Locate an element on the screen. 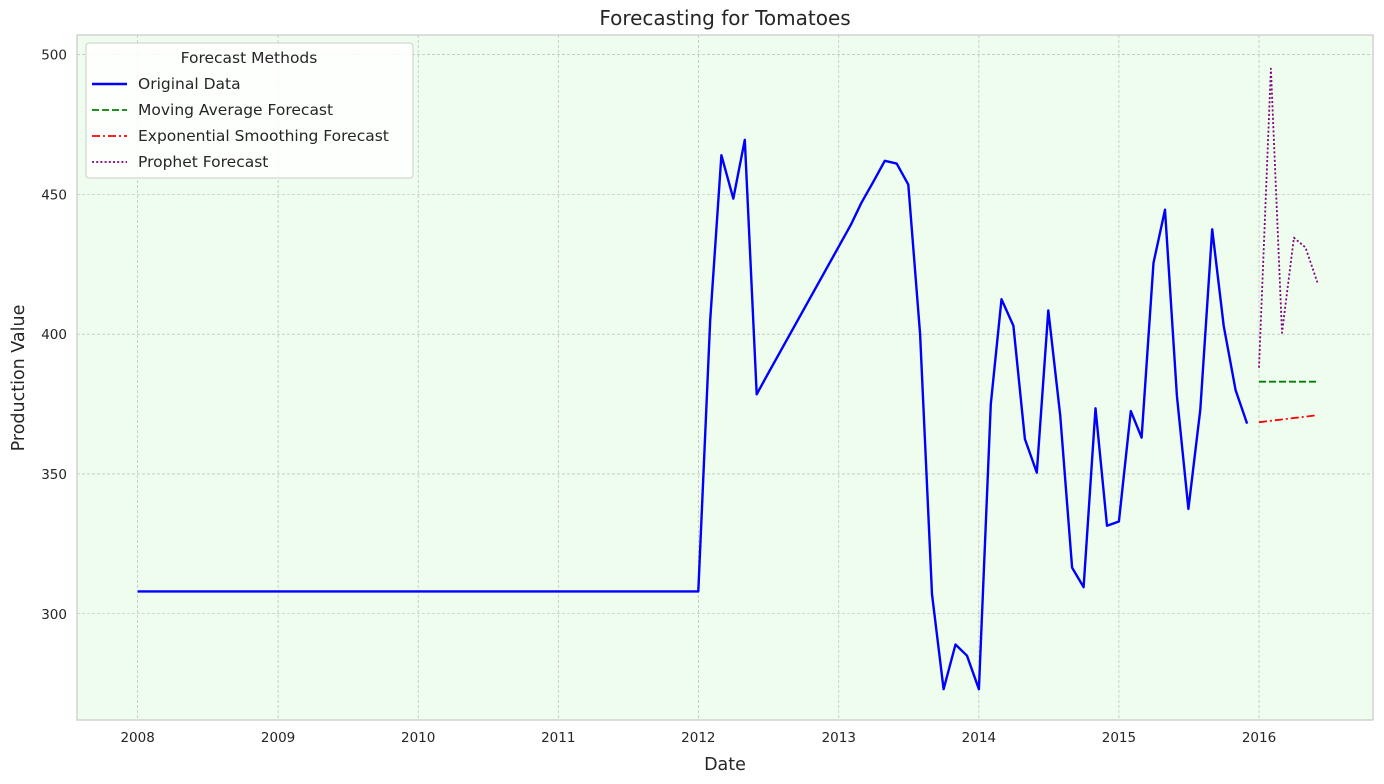 Image resolution: width=1384 pixels, height=784 pixels. legend-entry-label: Original Data is located at coordinates (189, 84).